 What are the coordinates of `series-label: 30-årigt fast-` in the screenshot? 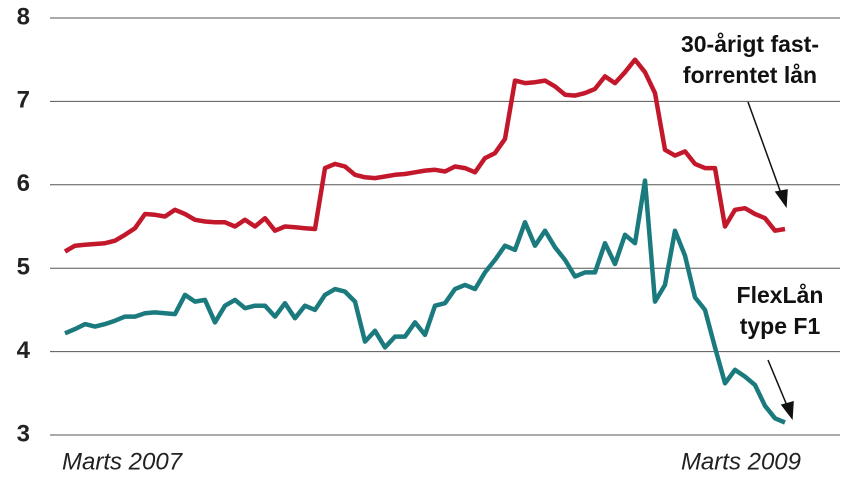 It's located at (750, 44).